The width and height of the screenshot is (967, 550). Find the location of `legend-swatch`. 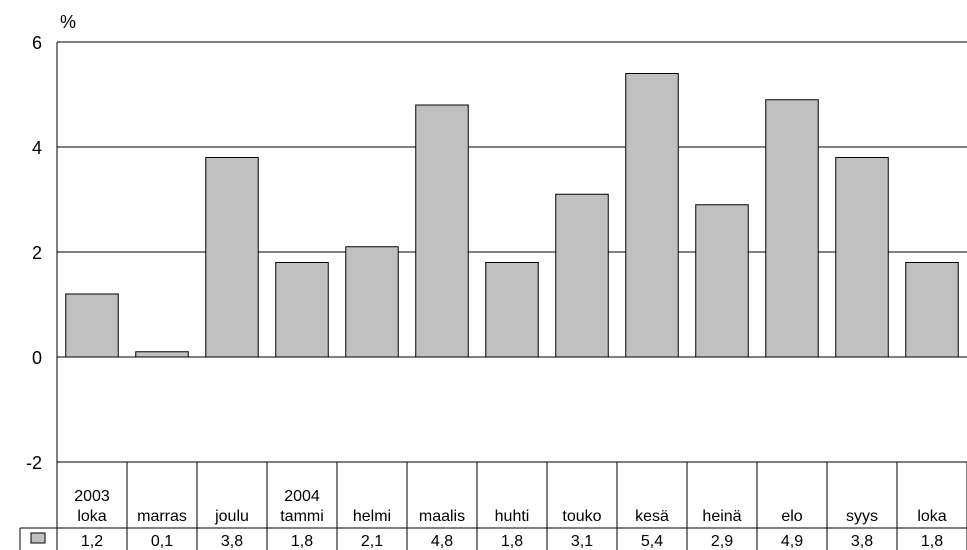

legend-swatch is located at coordinates (38, 538).